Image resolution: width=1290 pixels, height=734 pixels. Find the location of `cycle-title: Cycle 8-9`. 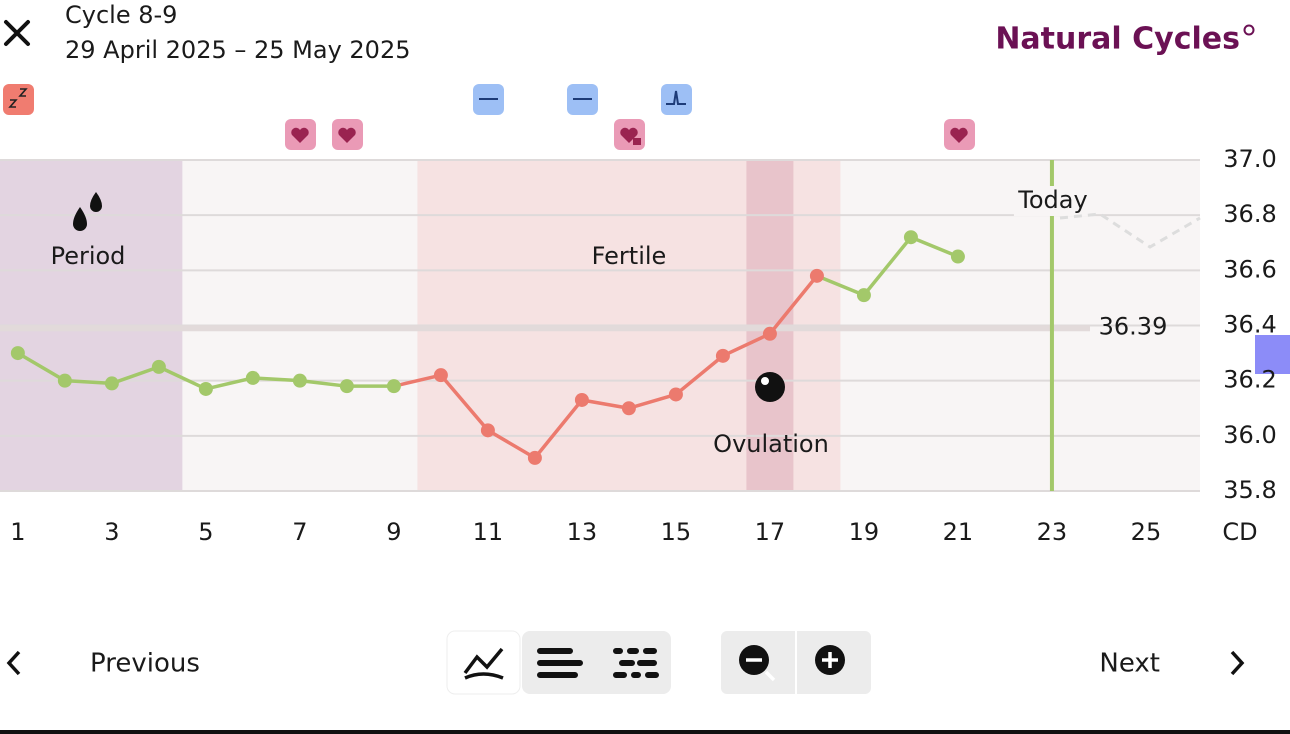

cycle-title: Cycle 8-9 is located at coordinates (121, 15).